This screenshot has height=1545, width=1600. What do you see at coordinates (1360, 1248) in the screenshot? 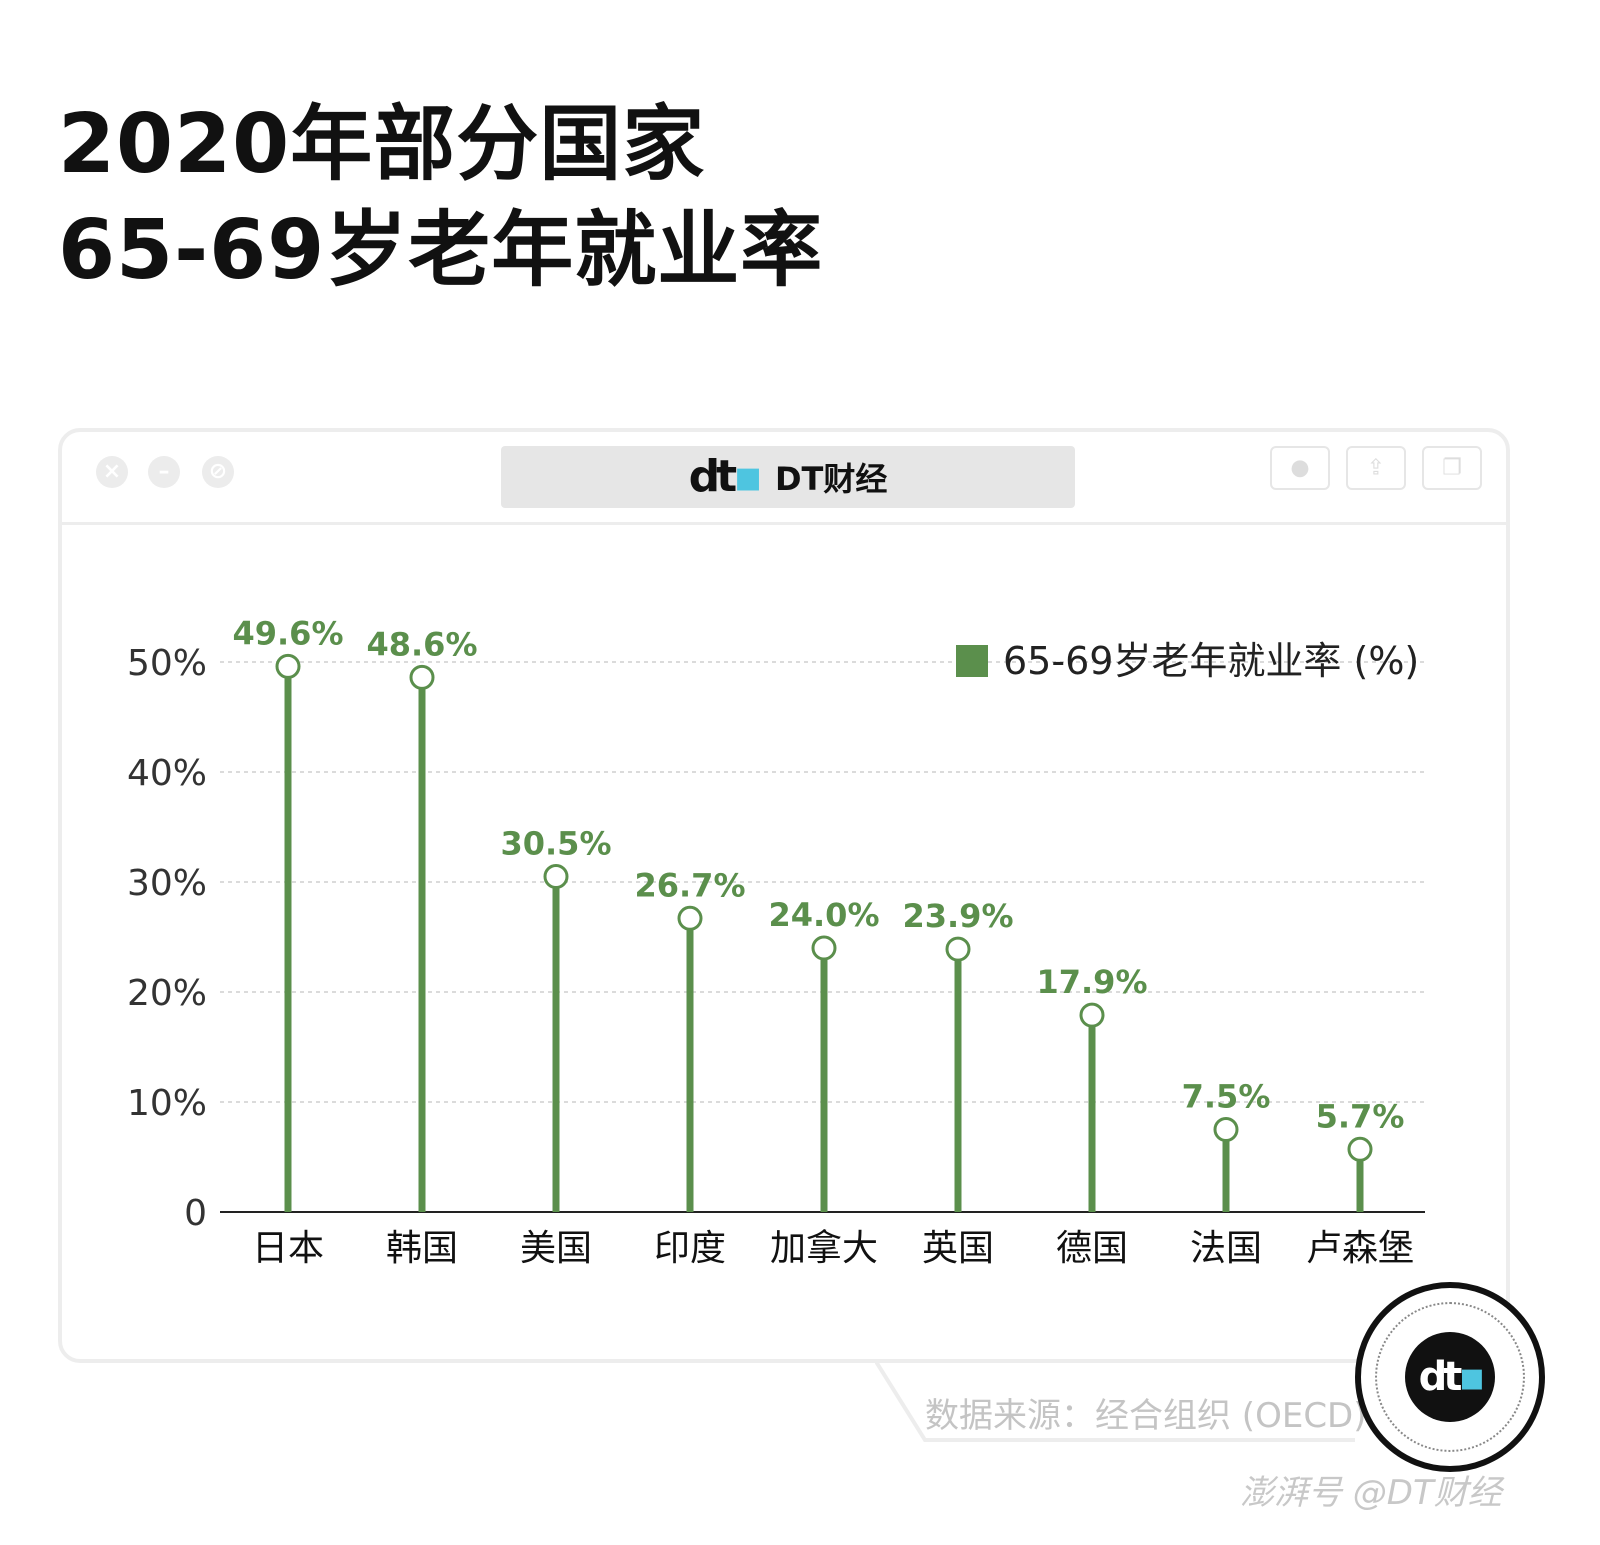
I see `x-tick-label: 卢森堡` at bounding box center [1360, 1248].